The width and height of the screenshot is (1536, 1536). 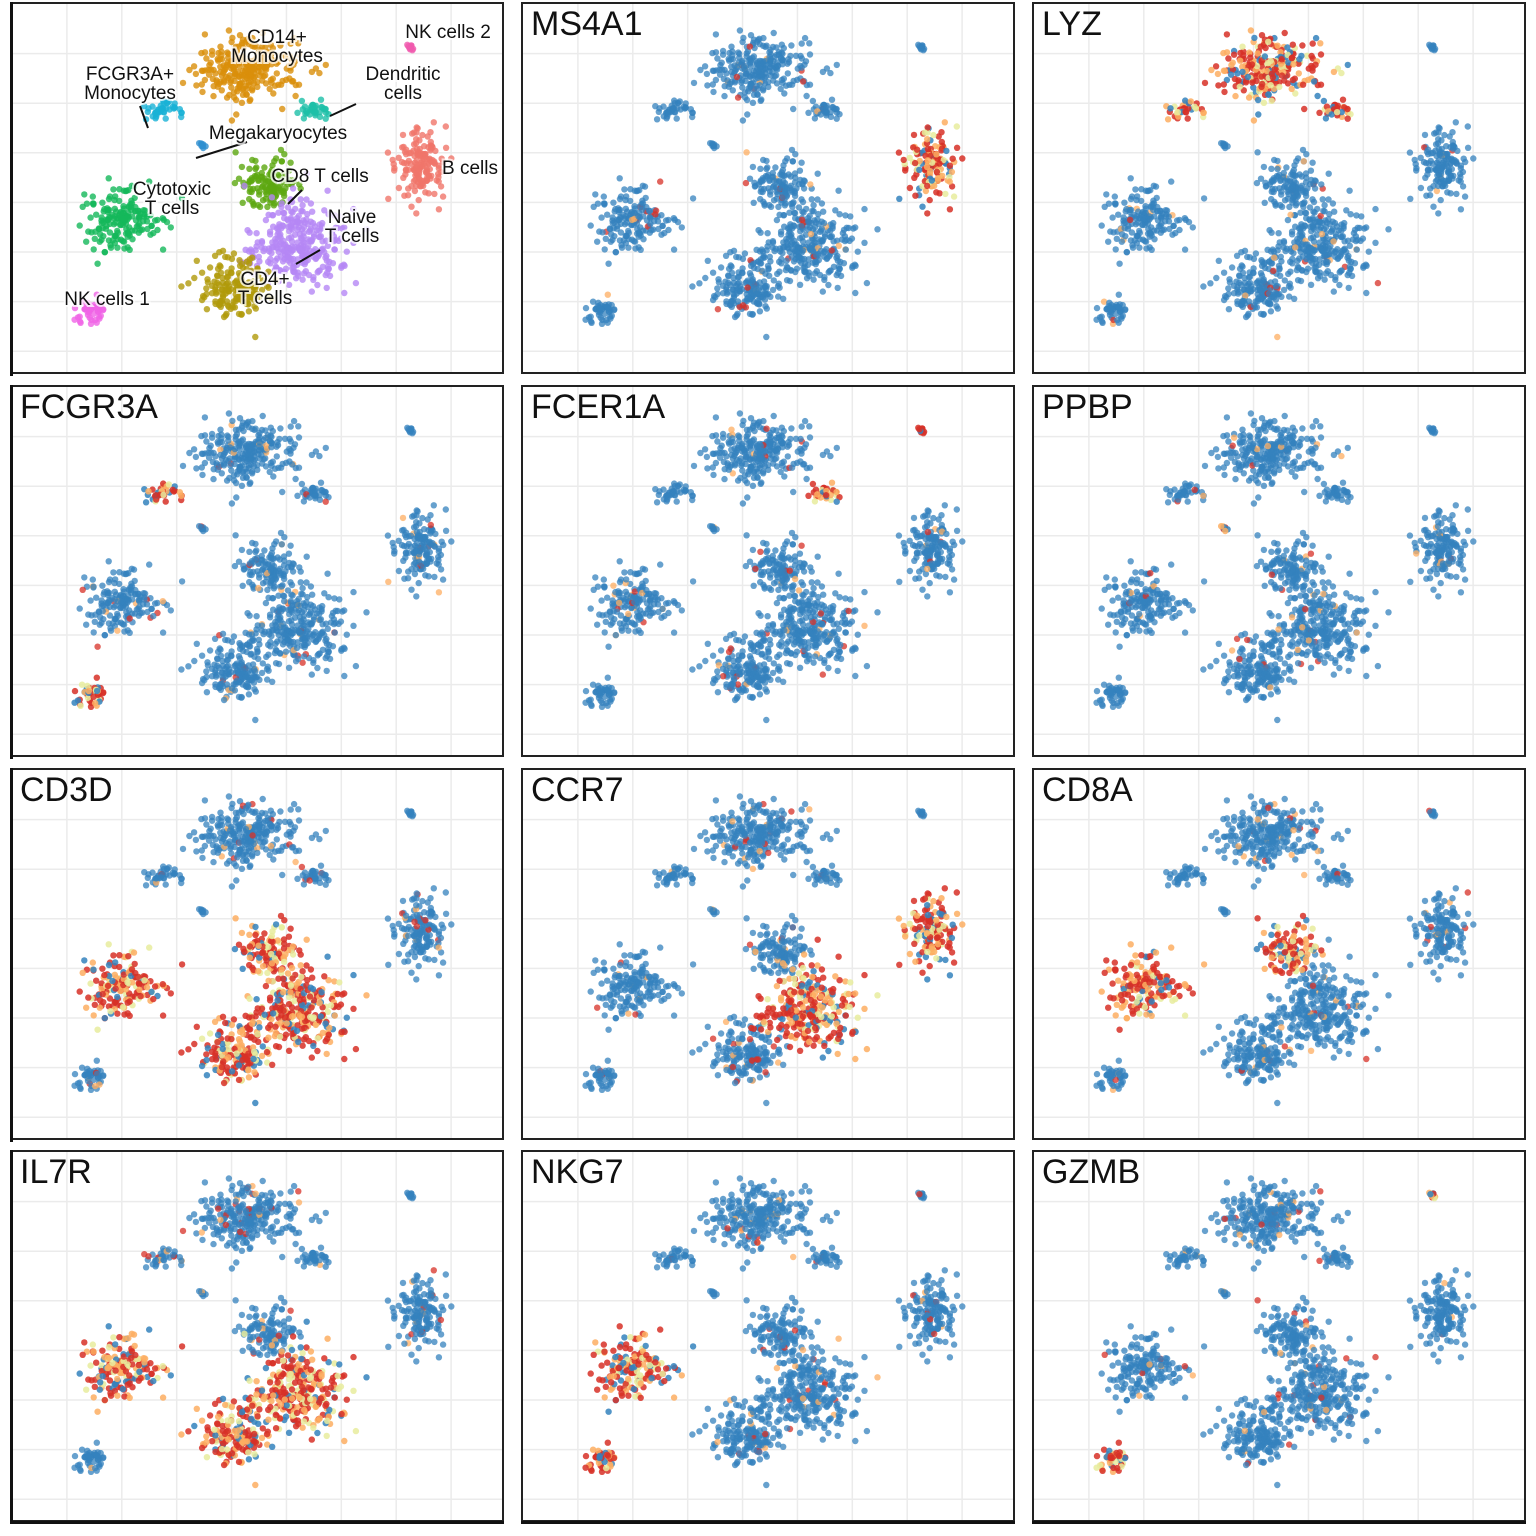 What do you see at coordinates (403, 84) in the screenshot?
I see `cluster-label-dc: Dendritic cells` at bounding box center [403, 84].